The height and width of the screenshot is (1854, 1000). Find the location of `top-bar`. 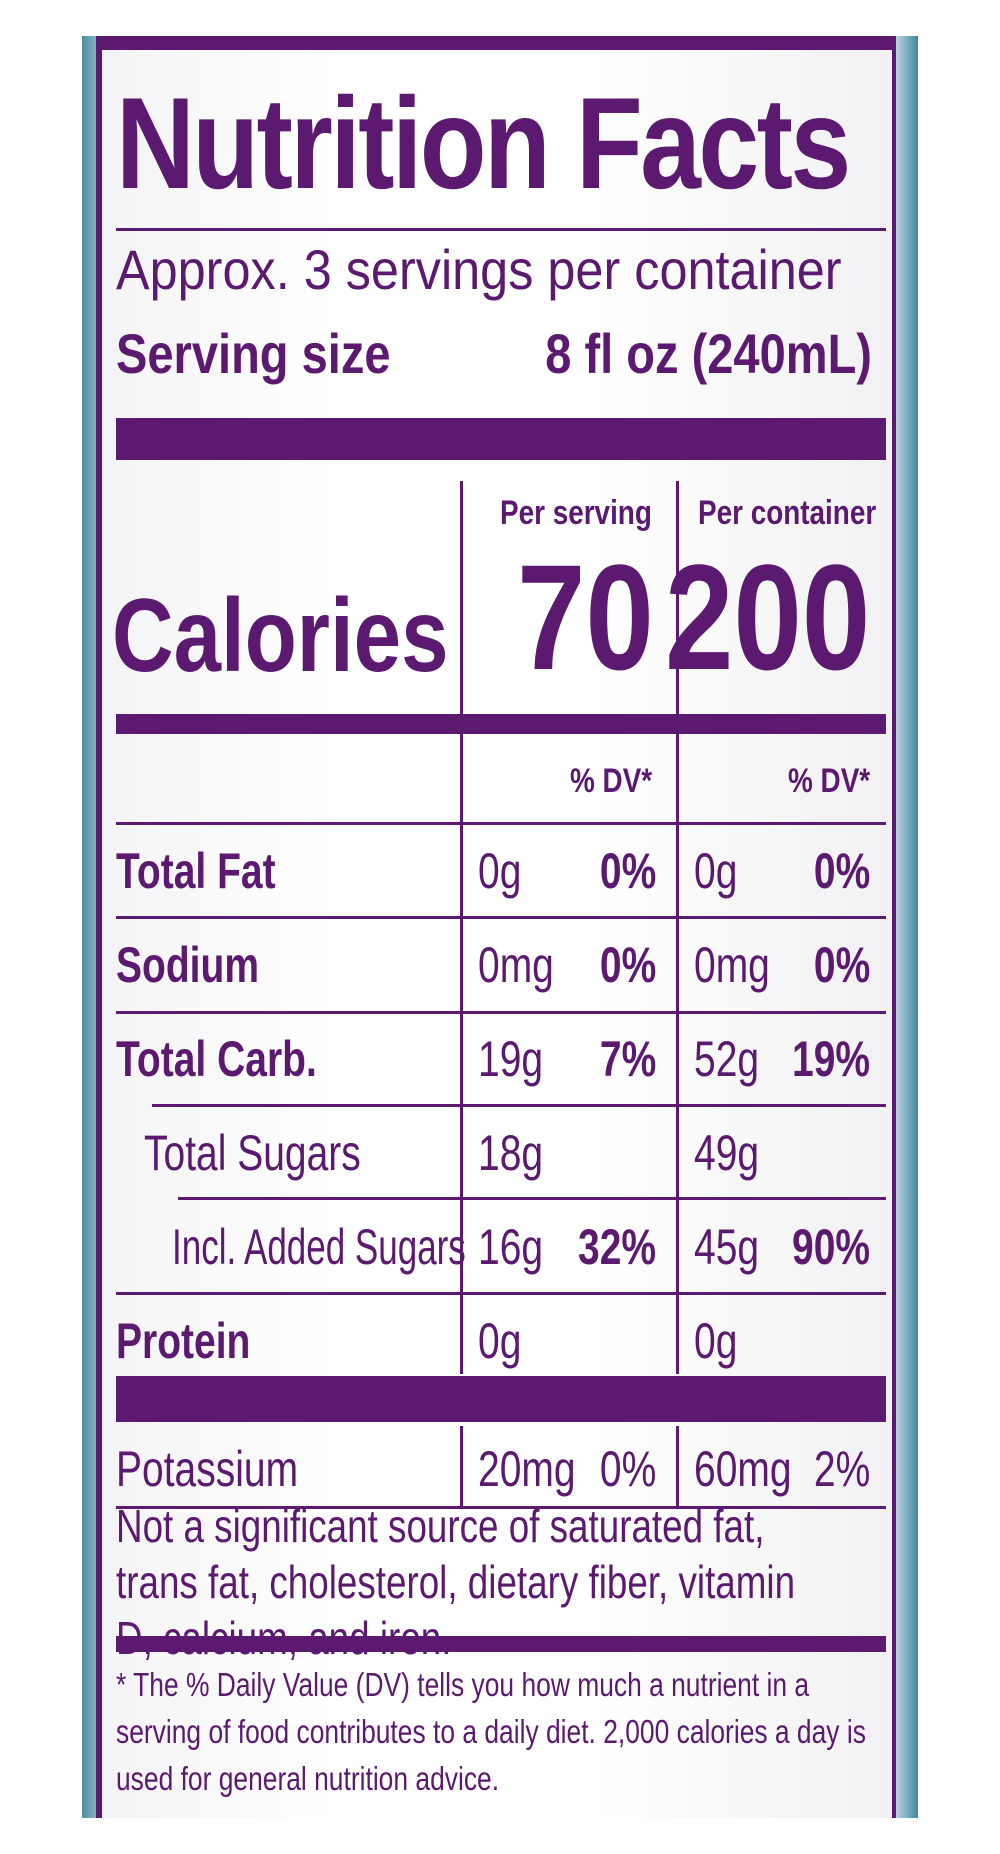

top-bar is located at coordinates (497, 43).